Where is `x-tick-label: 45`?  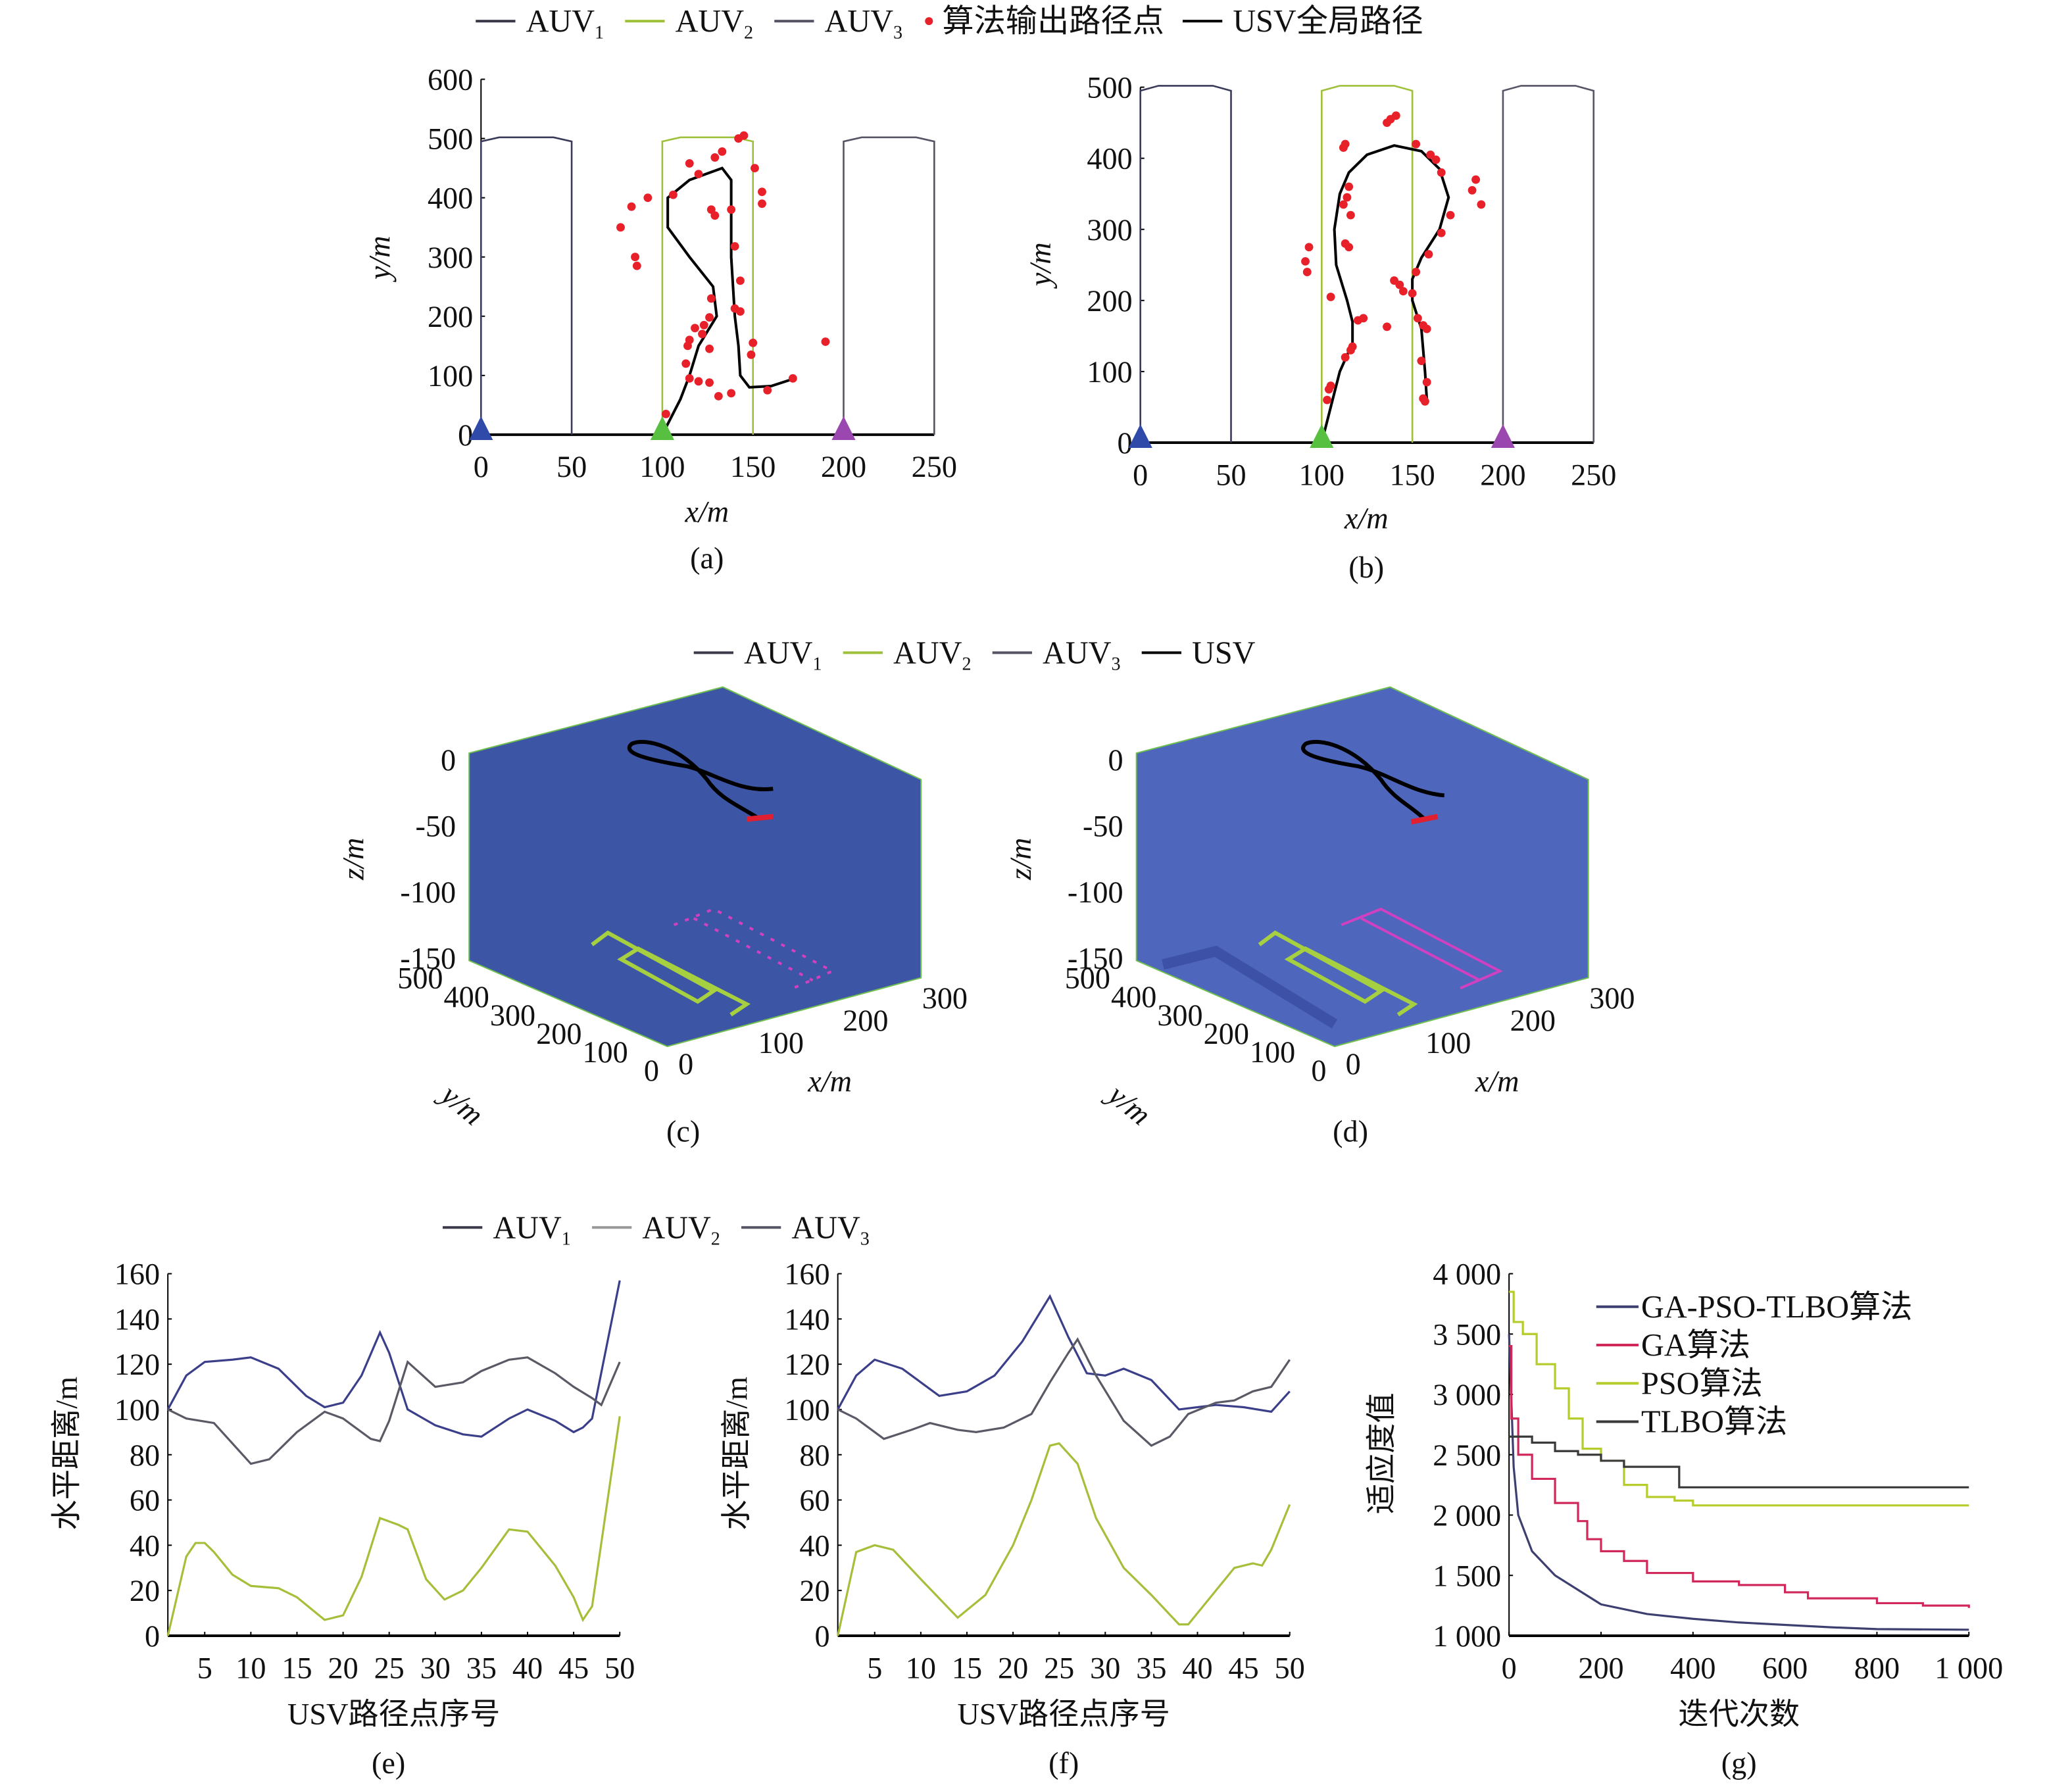 x-tick-label: 45 is located at coordinates (1244, 1667).